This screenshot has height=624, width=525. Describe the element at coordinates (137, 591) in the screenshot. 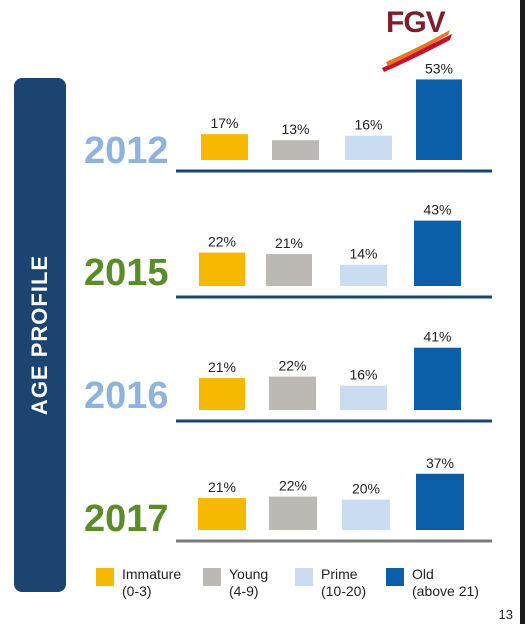

I see `legend-range-immature: (0-3)` at that location.